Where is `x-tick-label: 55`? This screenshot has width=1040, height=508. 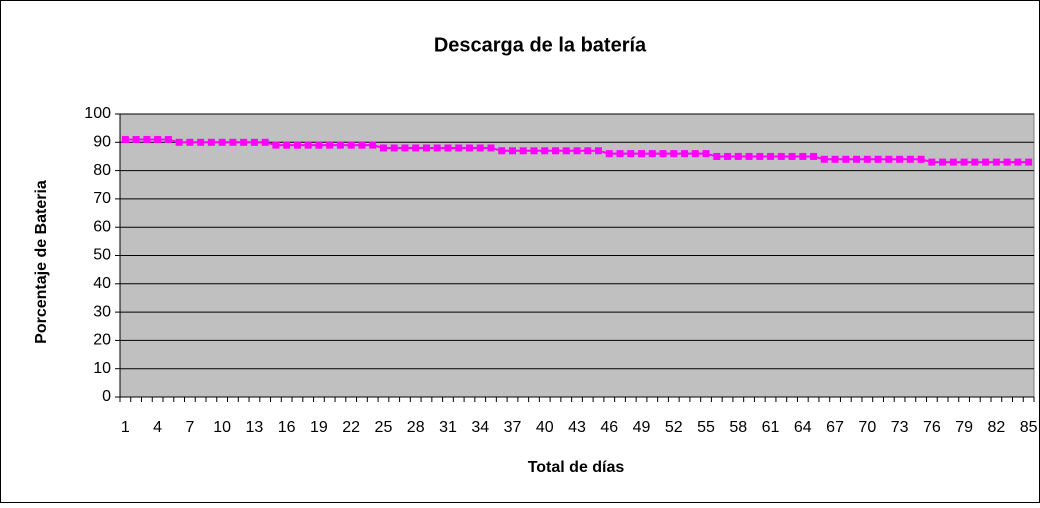 x-tick-label: 55 is located at coordinates (706, 427).